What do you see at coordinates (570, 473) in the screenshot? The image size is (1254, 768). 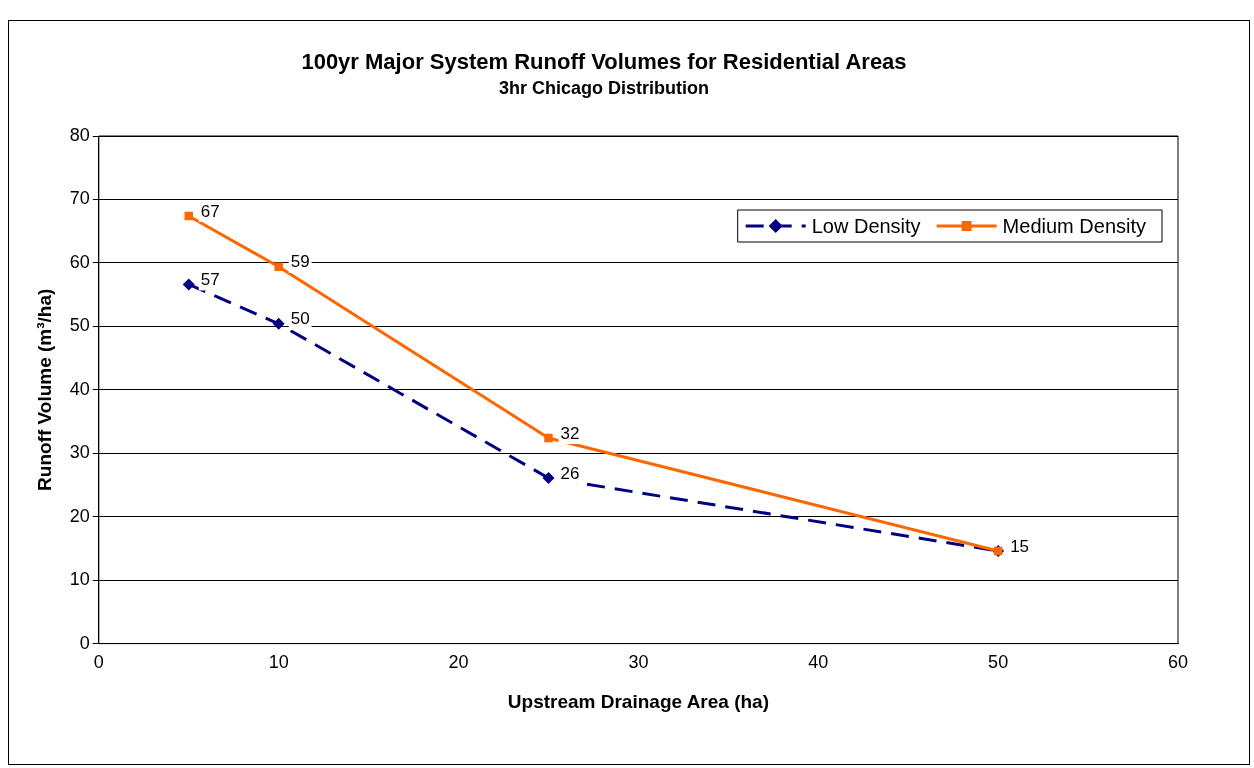 I see `data-label: 26` at bounding box center [570, 473].